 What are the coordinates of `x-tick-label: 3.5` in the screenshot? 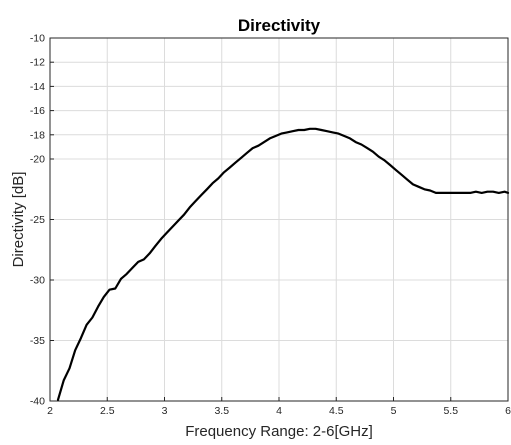 It's located at (221, 411).